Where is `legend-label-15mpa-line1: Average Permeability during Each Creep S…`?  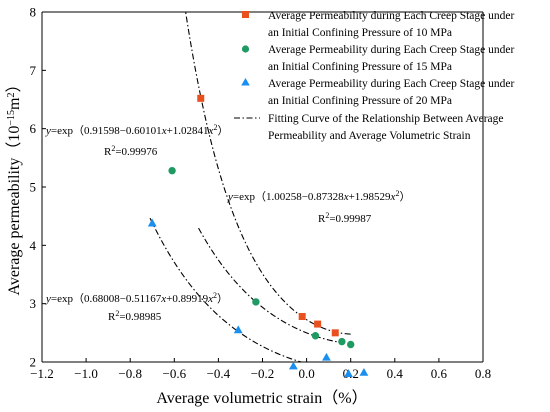 legend-label-15mpa-line1: Average Permeability during Each Creep S… is located at coordinates (391, 50).